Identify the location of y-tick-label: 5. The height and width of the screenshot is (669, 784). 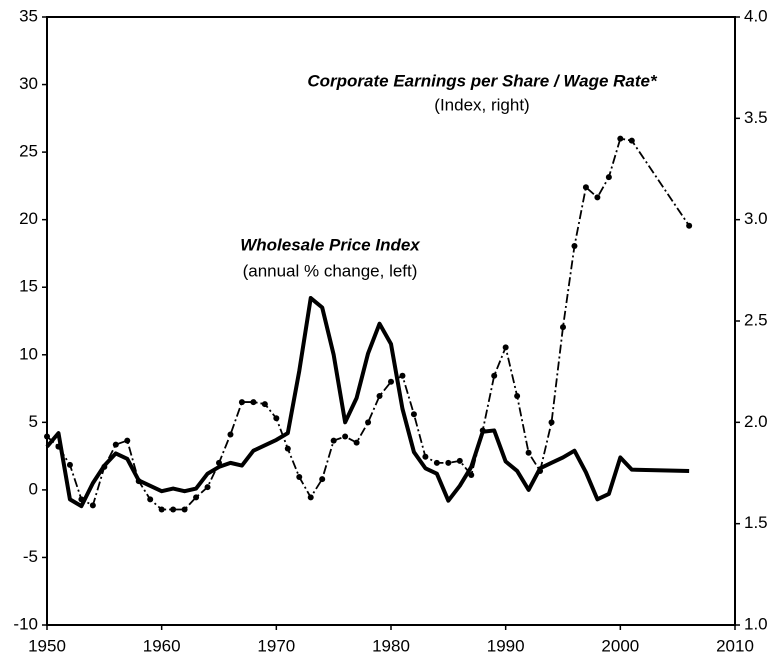
(33, 421).